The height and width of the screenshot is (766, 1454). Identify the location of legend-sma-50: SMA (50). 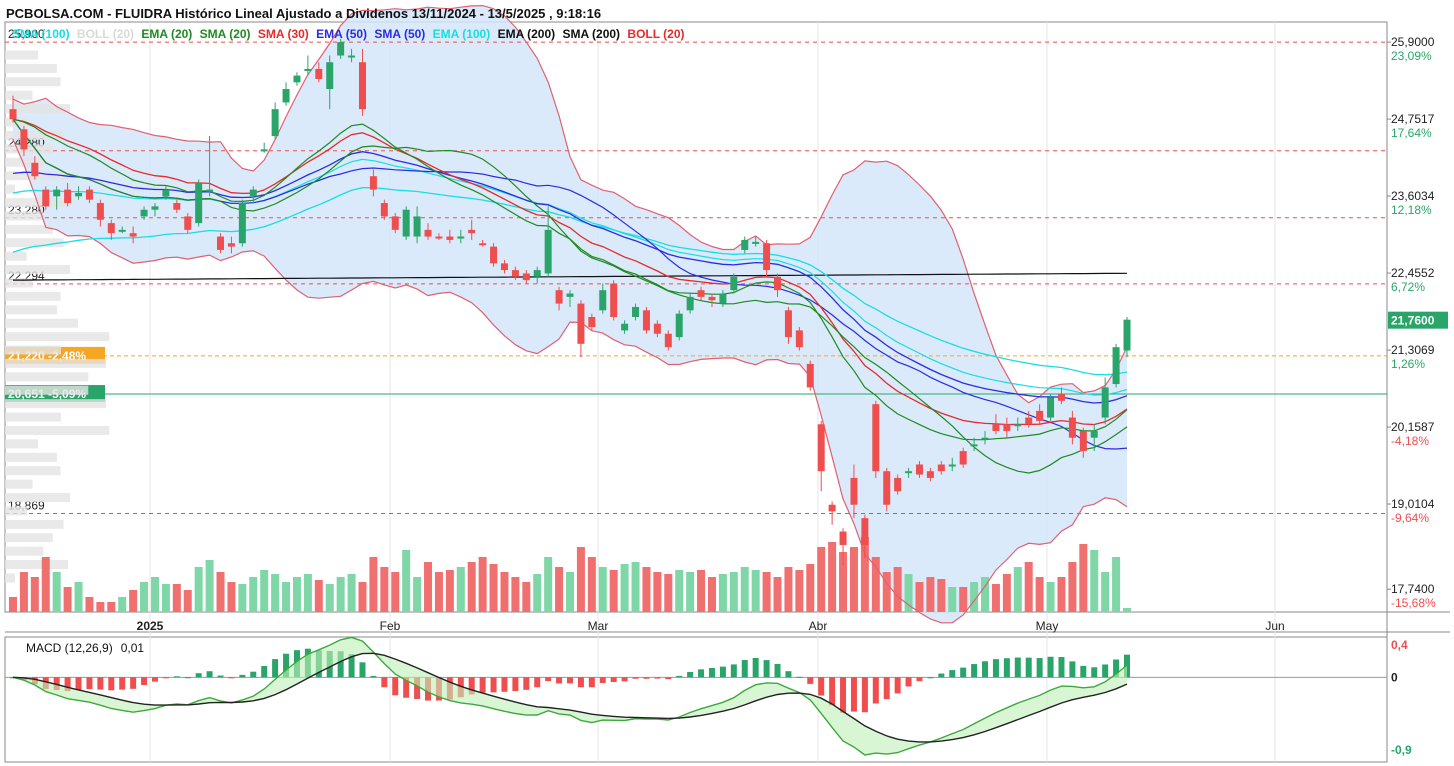
(400, 34).